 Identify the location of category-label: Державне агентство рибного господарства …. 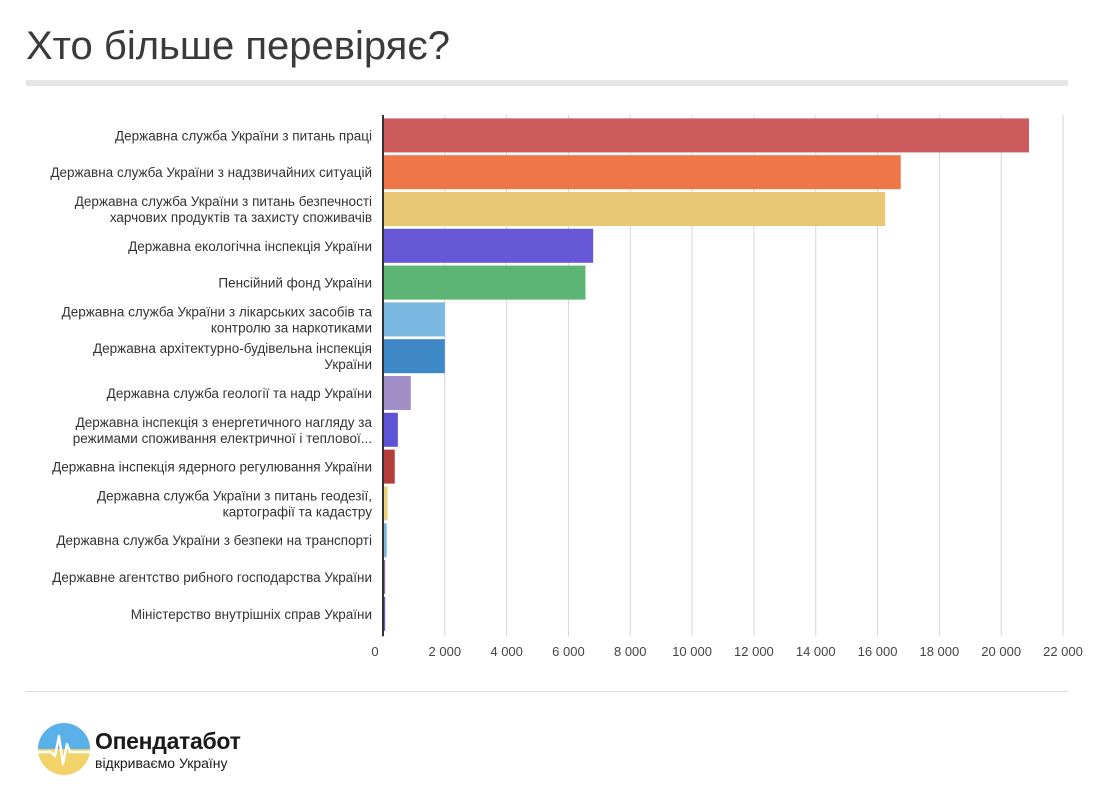
(212, 577).